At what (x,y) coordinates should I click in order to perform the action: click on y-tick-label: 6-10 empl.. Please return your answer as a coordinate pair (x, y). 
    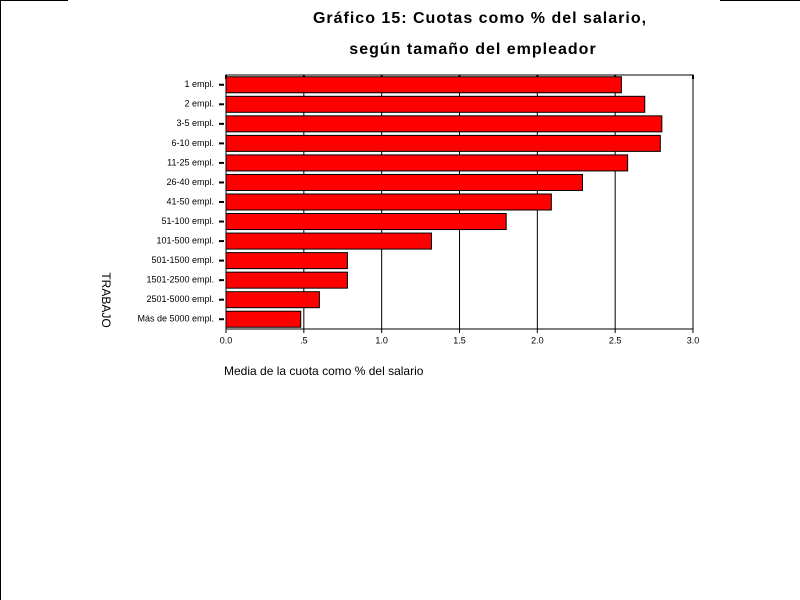
    Looking at the image, I should click on (192, 143).